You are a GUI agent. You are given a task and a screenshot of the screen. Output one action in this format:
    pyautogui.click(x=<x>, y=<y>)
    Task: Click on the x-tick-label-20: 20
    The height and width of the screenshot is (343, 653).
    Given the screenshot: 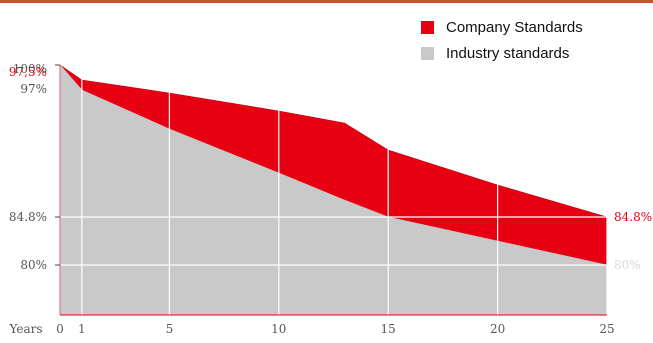 What is the action you would take?
    pyautogui.click(x=497, y=329)
    